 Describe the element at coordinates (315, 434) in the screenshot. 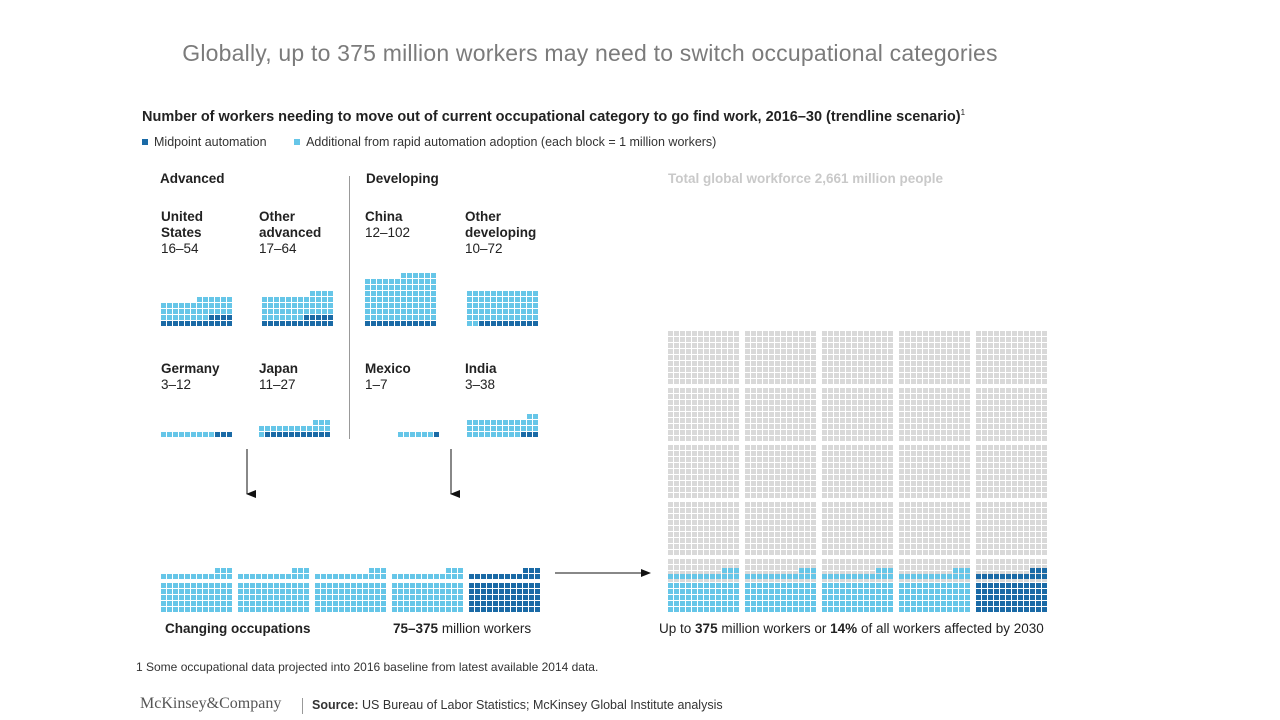

I see `midpoint-block-japan` at that location.